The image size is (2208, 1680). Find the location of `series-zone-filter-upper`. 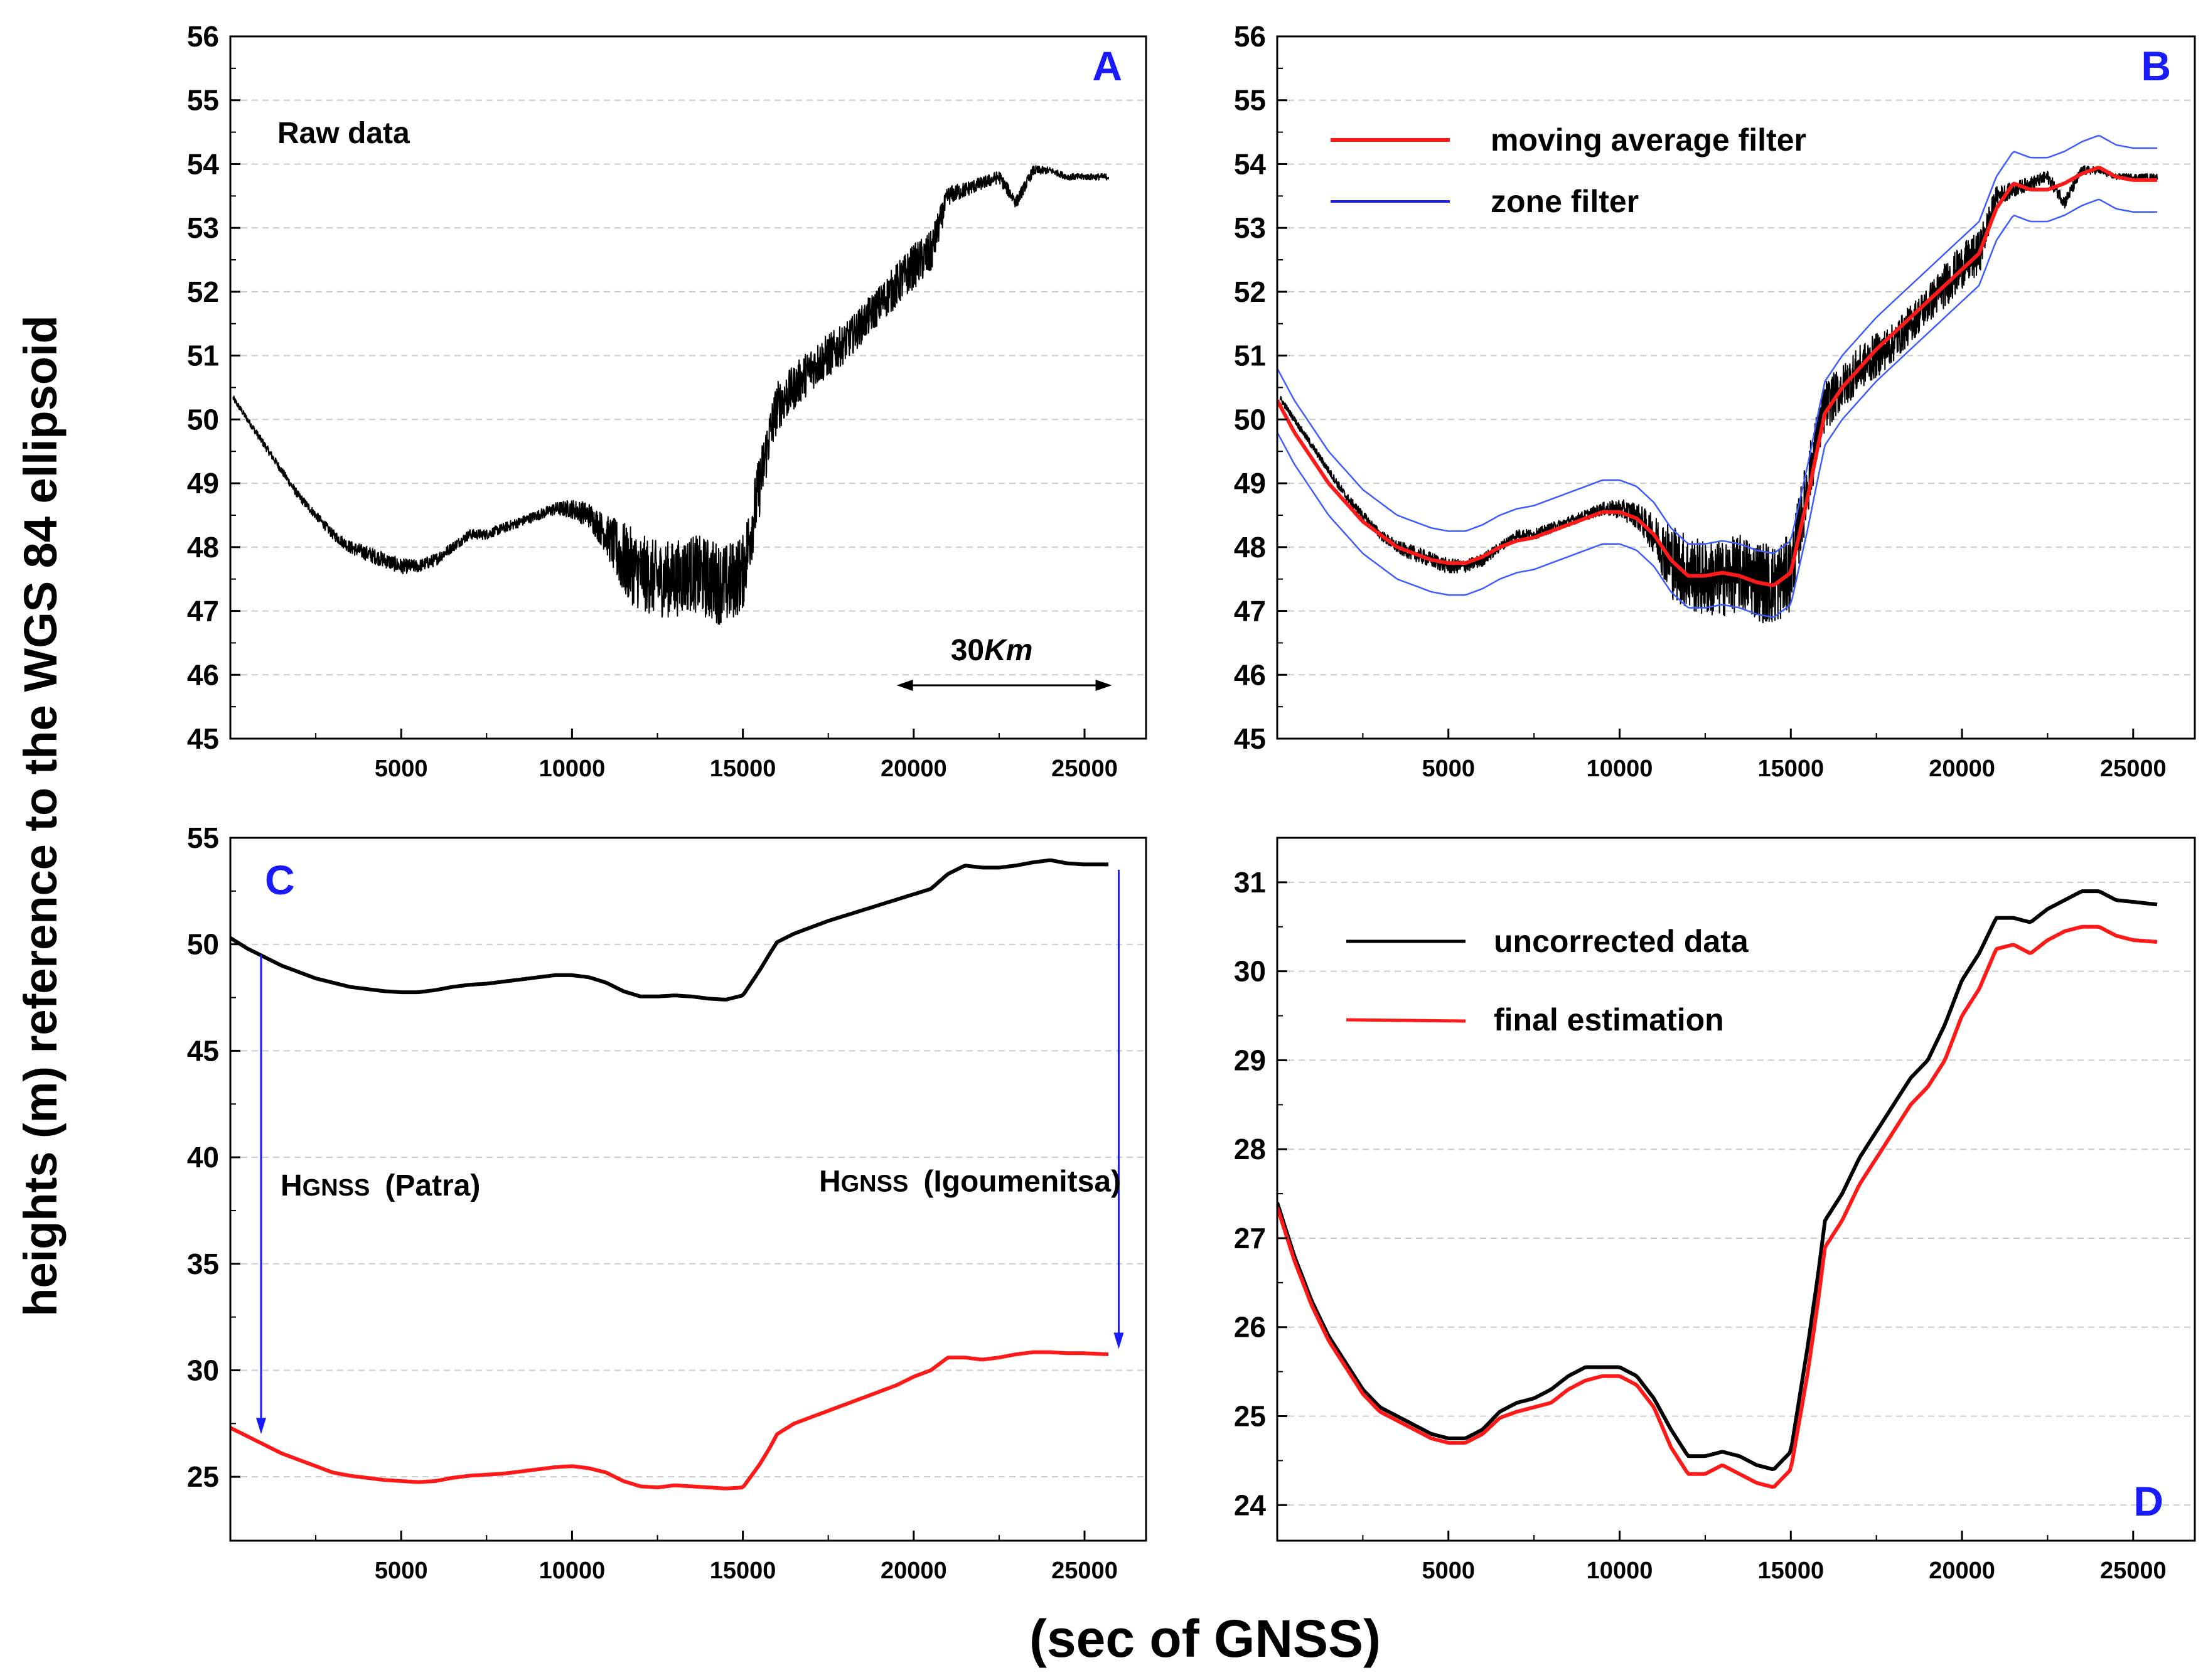

series-zone-filter-upper is located at coordinates (1717, 345).